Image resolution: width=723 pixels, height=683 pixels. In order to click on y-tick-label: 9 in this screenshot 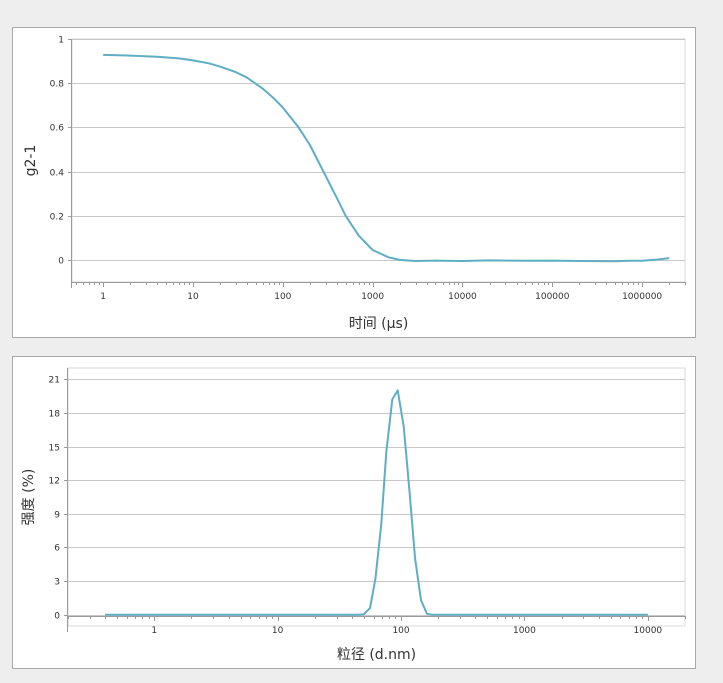, I will do `click(57, 516)`.